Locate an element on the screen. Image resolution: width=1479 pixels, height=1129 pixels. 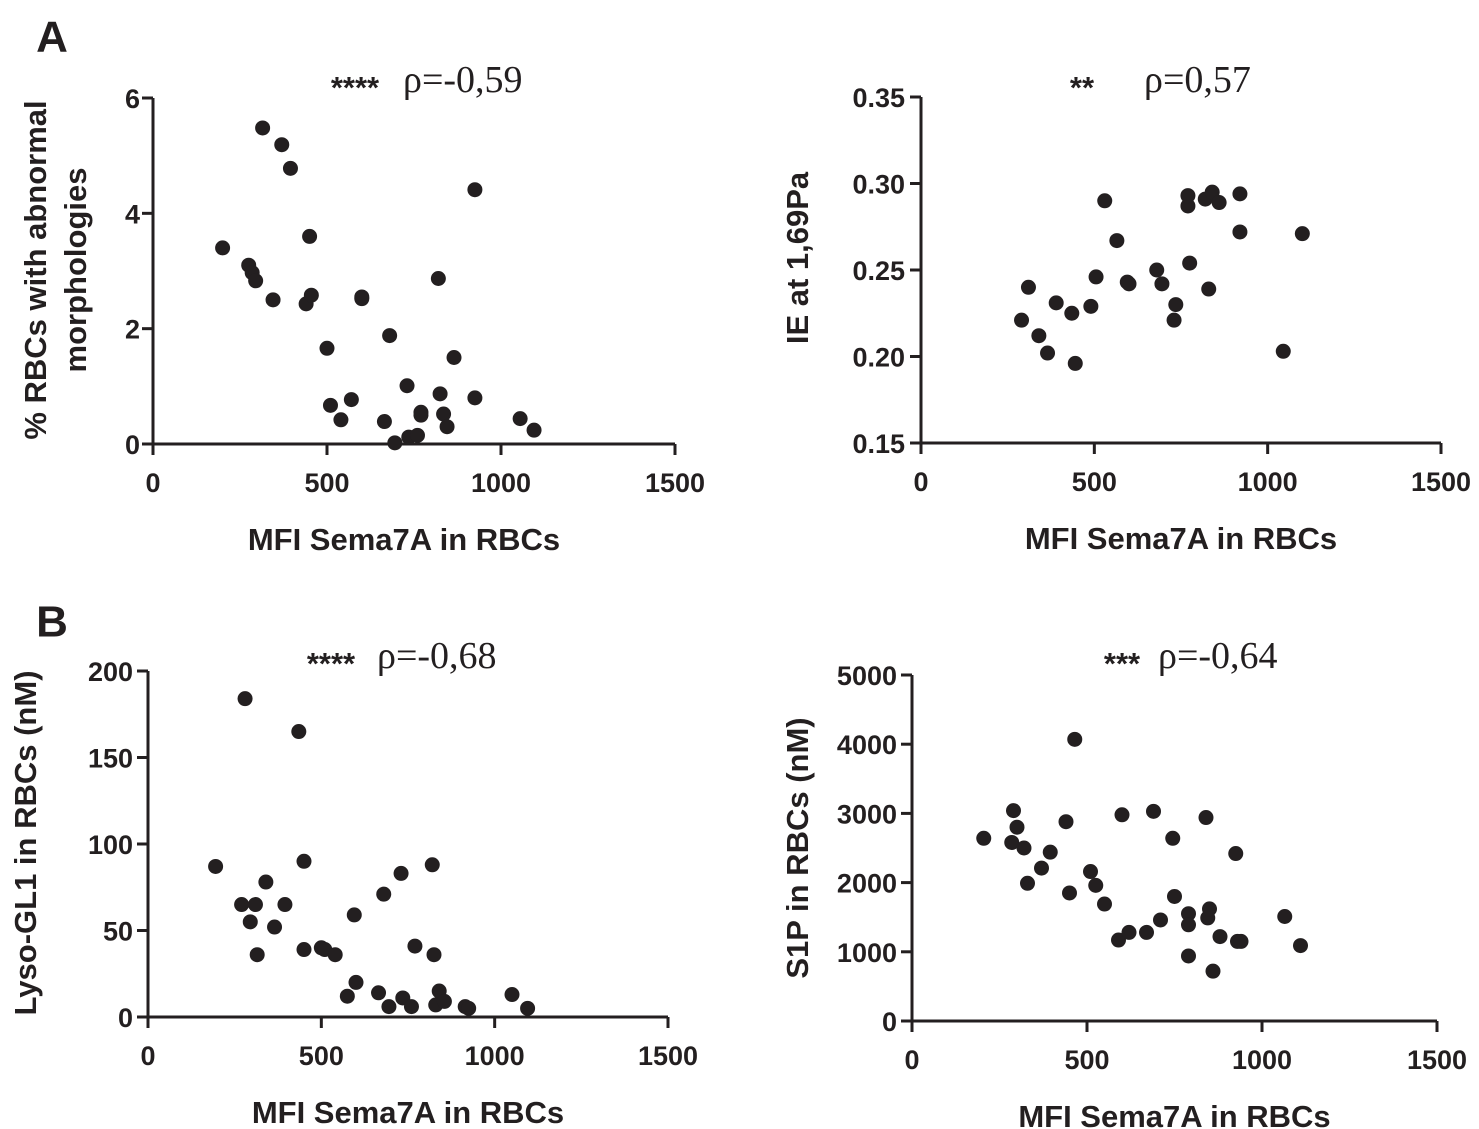
y-tick-label: 100 is located at coordinates (110, 845).